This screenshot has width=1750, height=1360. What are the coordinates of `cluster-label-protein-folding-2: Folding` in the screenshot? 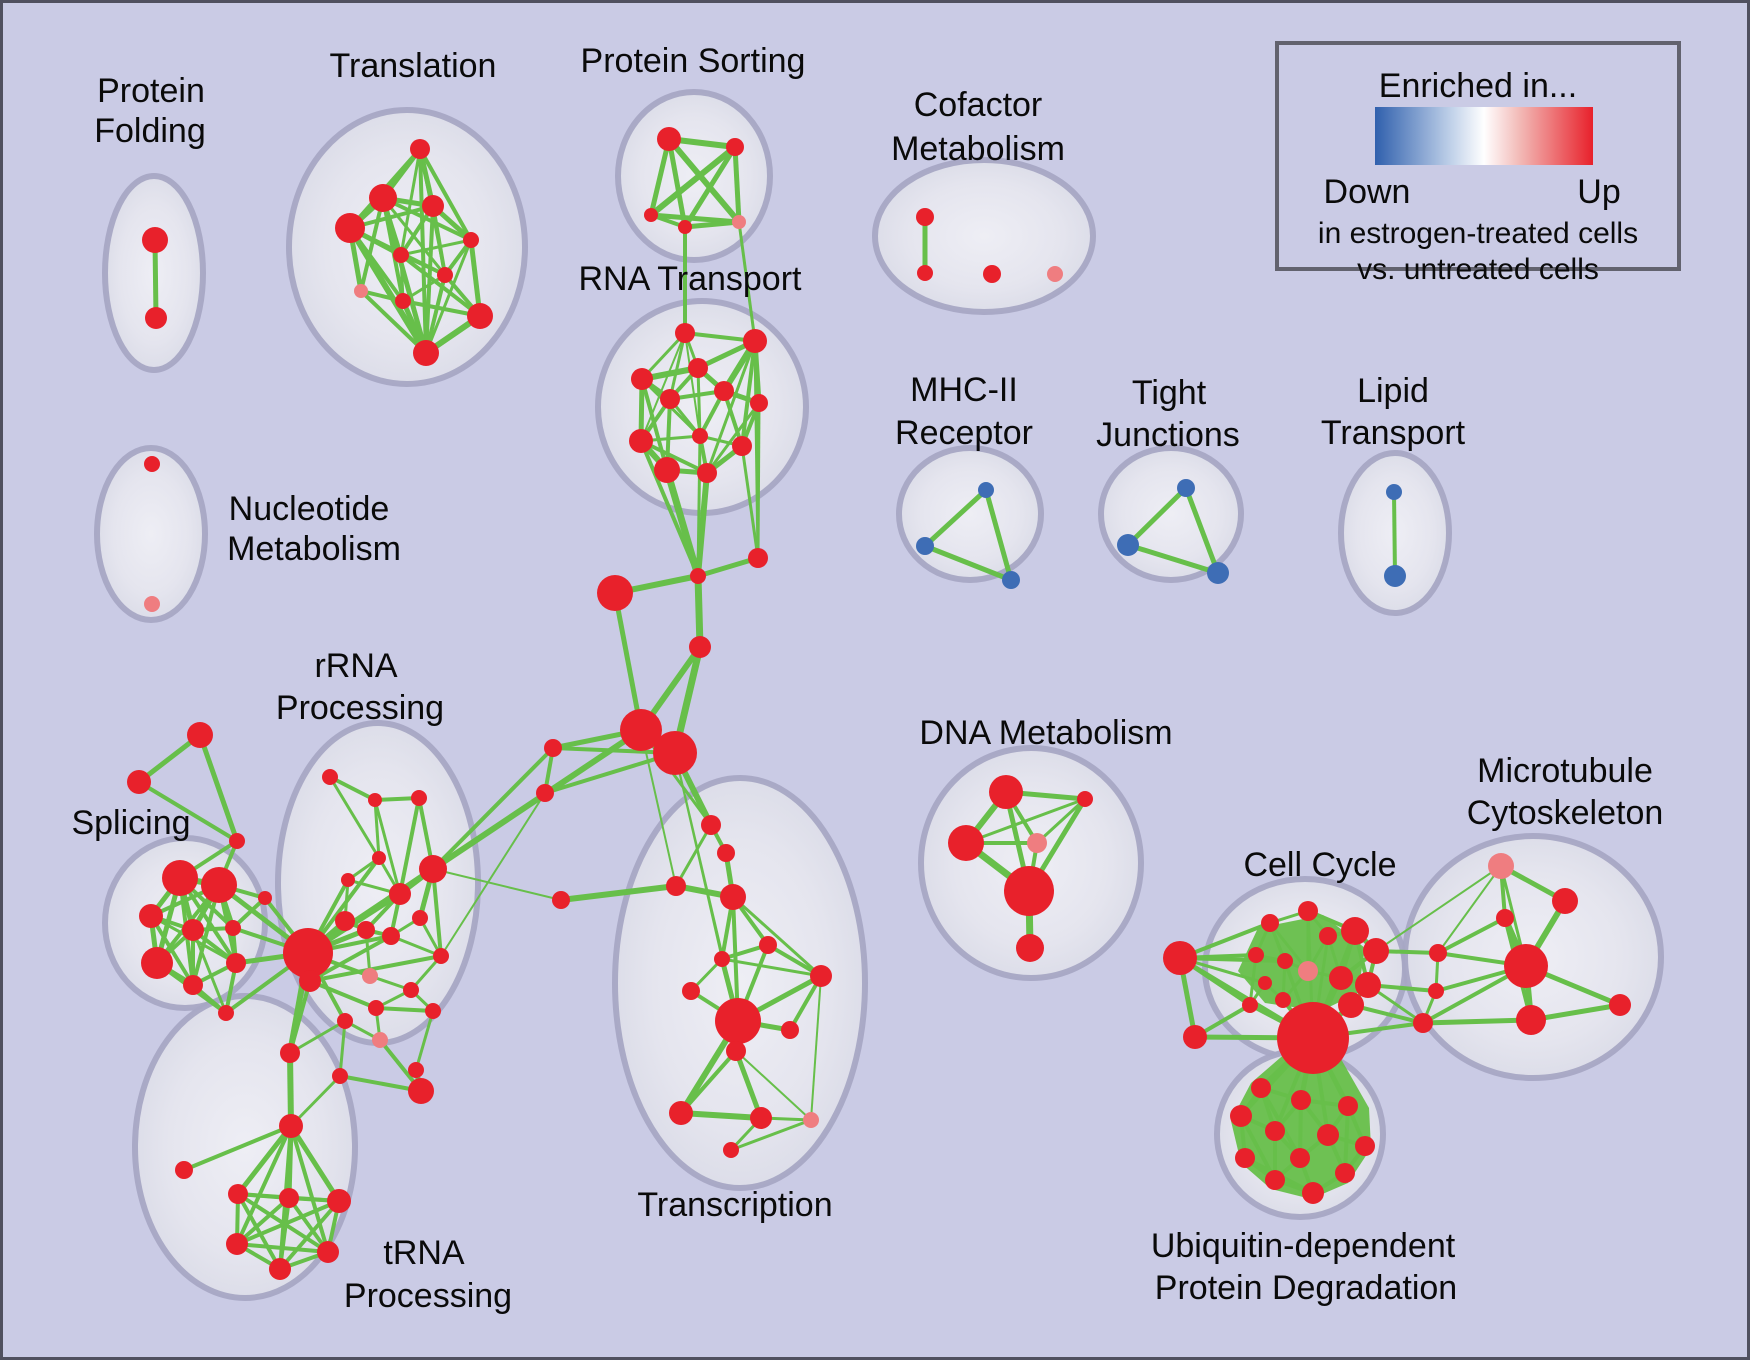 It's located at (150, 131).